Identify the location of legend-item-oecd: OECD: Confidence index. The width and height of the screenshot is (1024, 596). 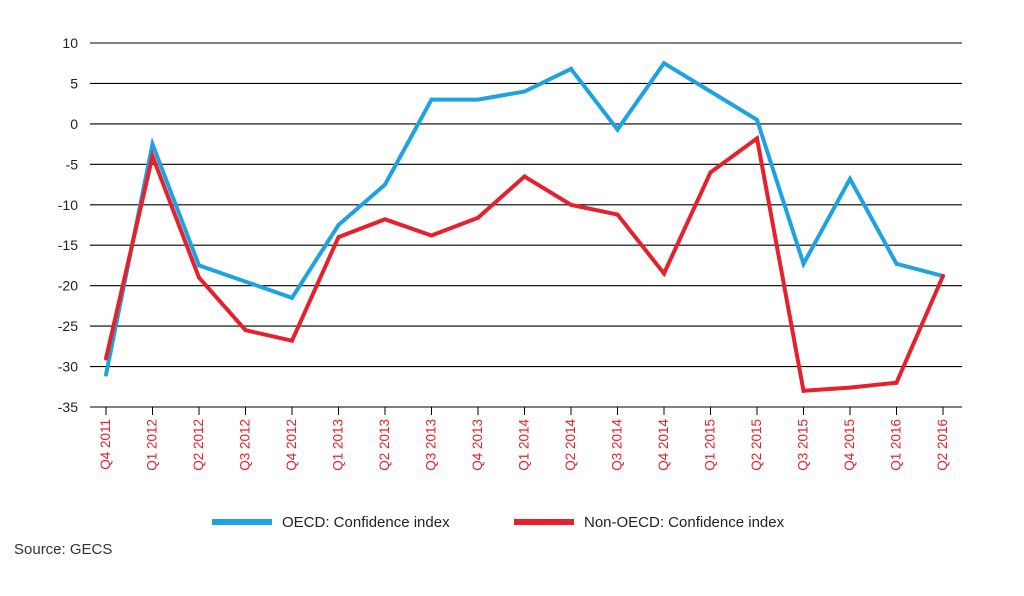
(331, 522).